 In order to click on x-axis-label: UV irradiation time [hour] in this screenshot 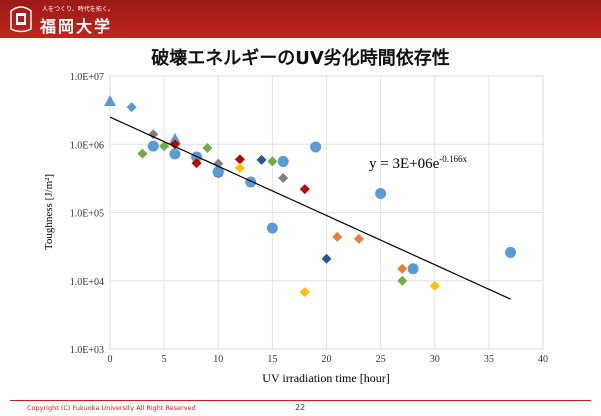, I will do `click(325, 378)`.